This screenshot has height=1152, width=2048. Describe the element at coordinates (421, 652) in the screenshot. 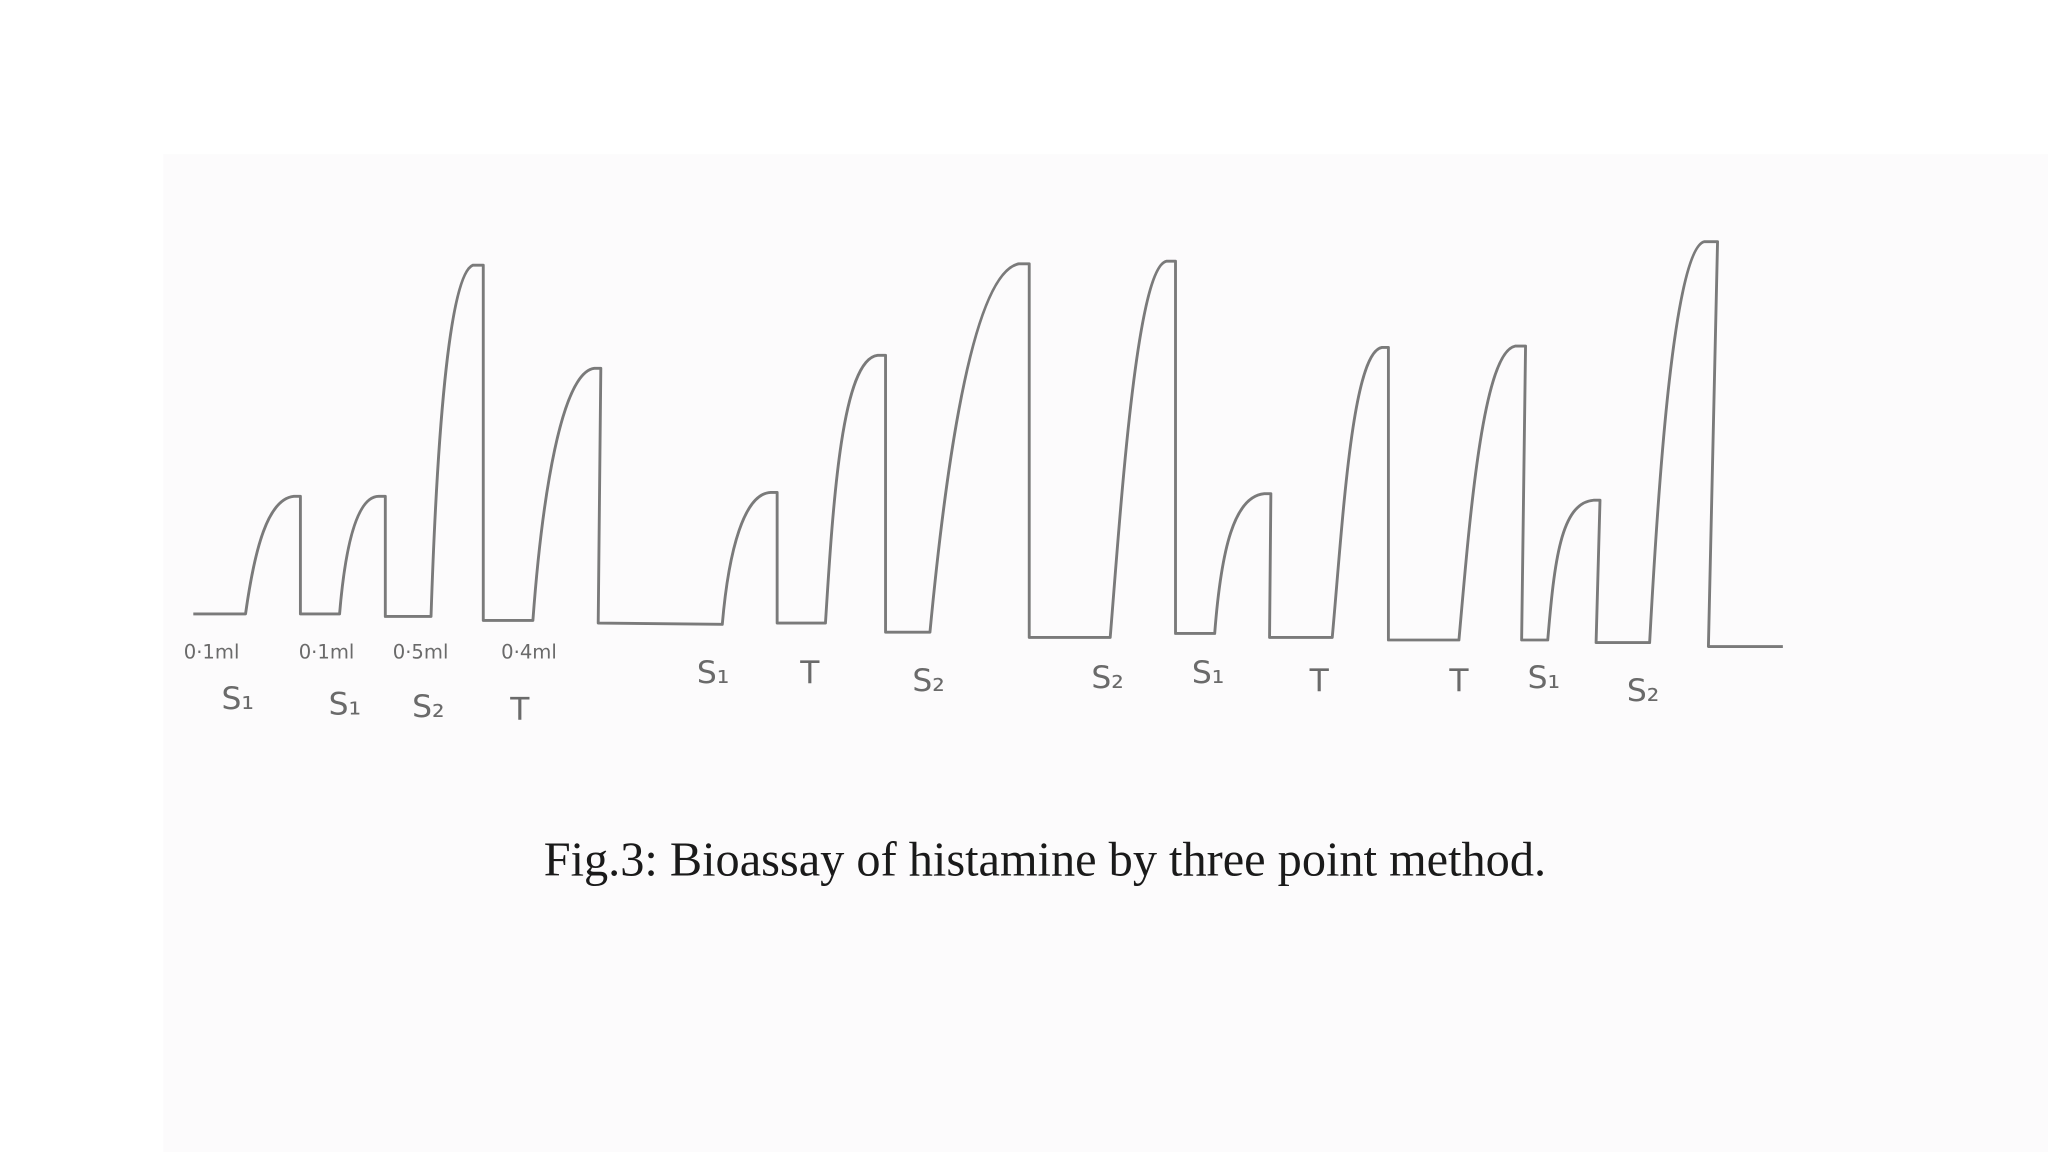

I see `dose-label: 0·5ml` at that location.